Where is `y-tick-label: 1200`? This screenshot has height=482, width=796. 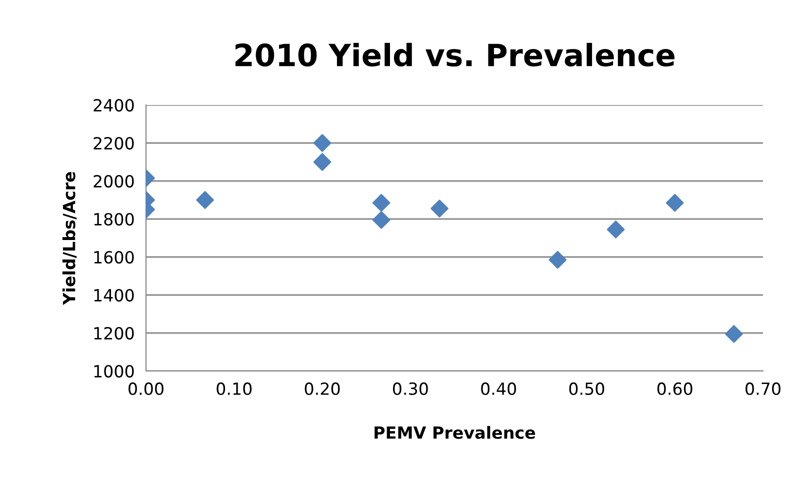
y-tick-label: 1200 is located at coordinates (114, 333).